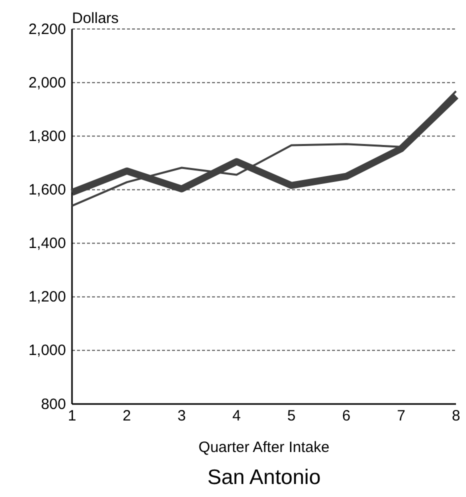 This screenshot has width=466, height=497. I want to click on x-axis-title: Quarter After Intake, so click(264, 447).